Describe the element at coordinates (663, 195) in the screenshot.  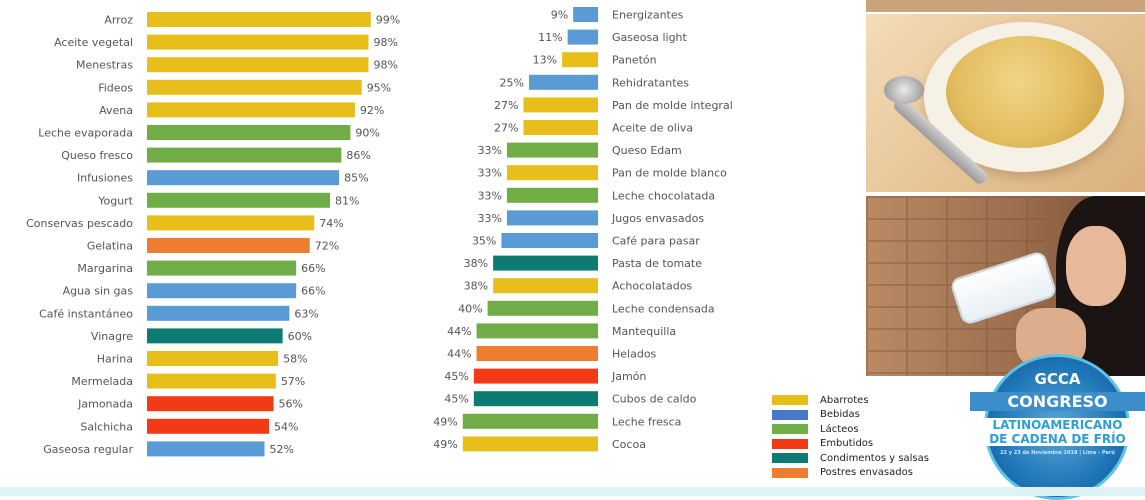
I see `category-label: Leche chocolatada` at that location.